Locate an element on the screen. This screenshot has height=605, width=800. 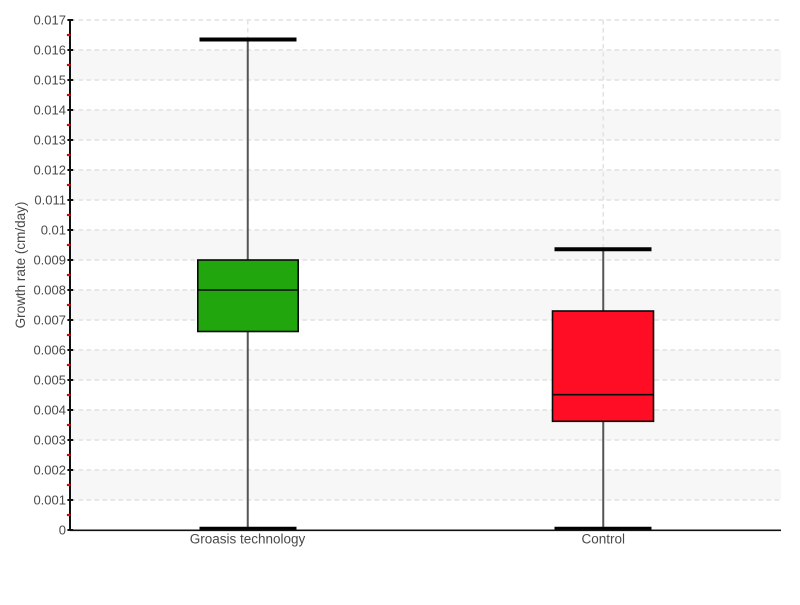
svg-text: 0.013 is located at coordinates (49, 139).